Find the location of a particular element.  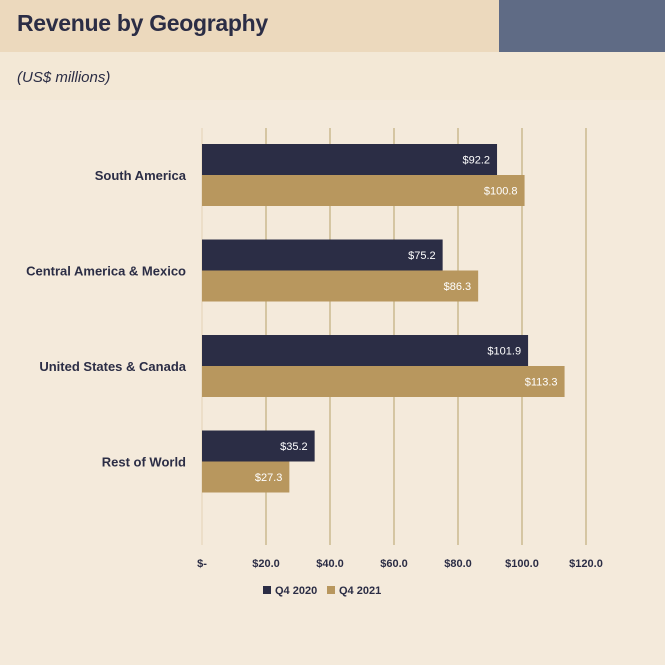

page-subtitle: (US$ millions) is located at coordinates (64, 77).